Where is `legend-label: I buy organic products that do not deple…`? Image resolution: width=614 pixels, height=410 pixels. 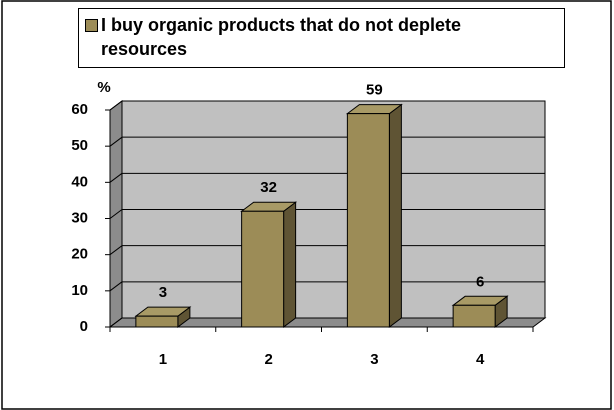
legend-label: I buy organic products that do not deple… is located at coordinates (281, 37).